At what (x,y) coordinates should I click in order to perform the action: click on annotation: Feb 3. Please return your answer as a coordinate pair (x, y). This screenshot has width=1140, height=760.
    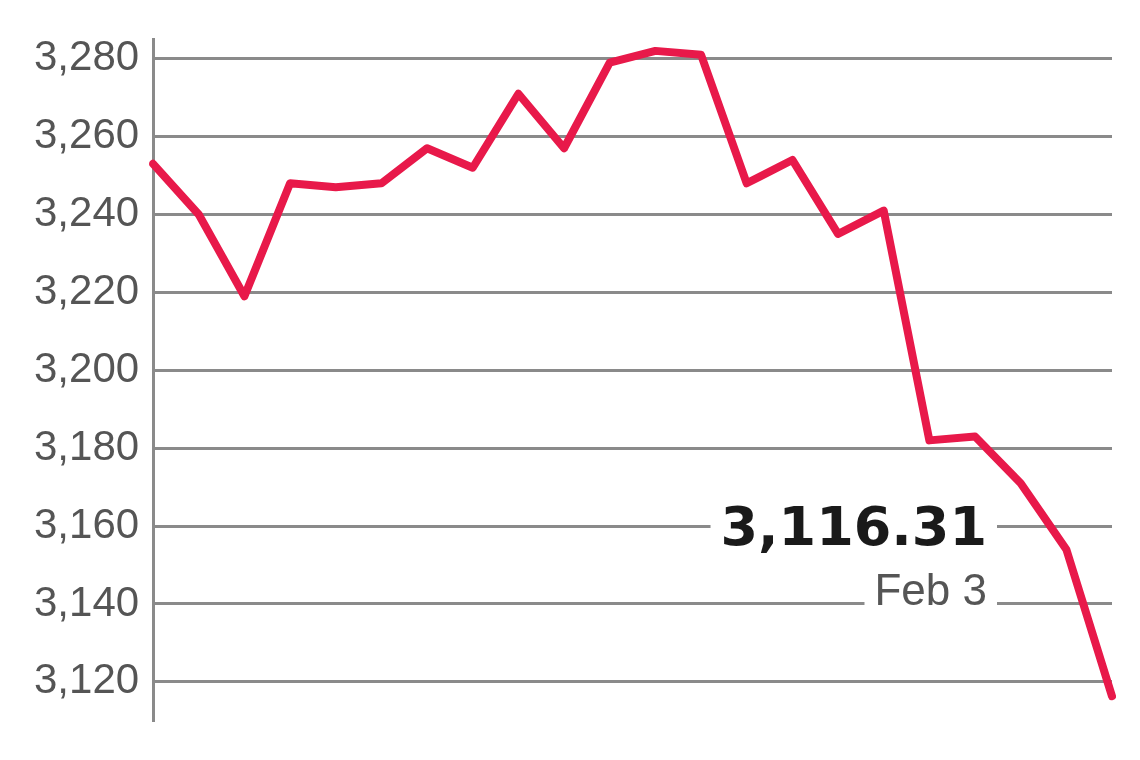
    Looking at the image, I should click on (930, 590).